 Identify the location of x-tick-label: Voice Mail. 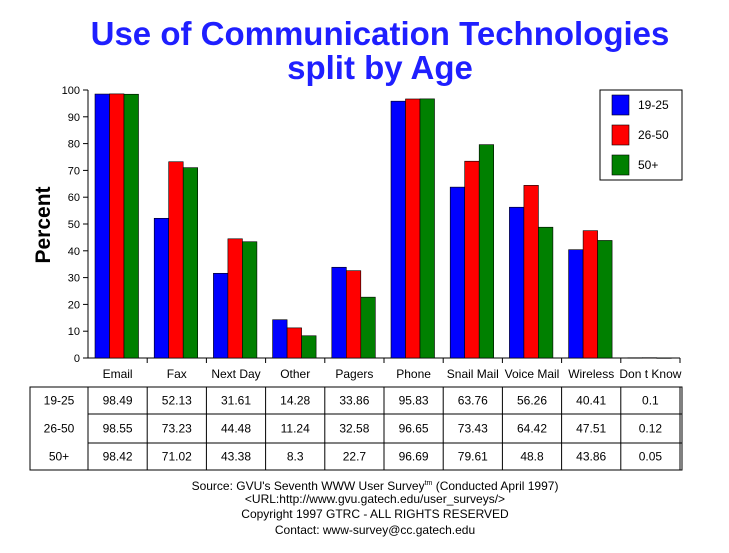
(532, 374).